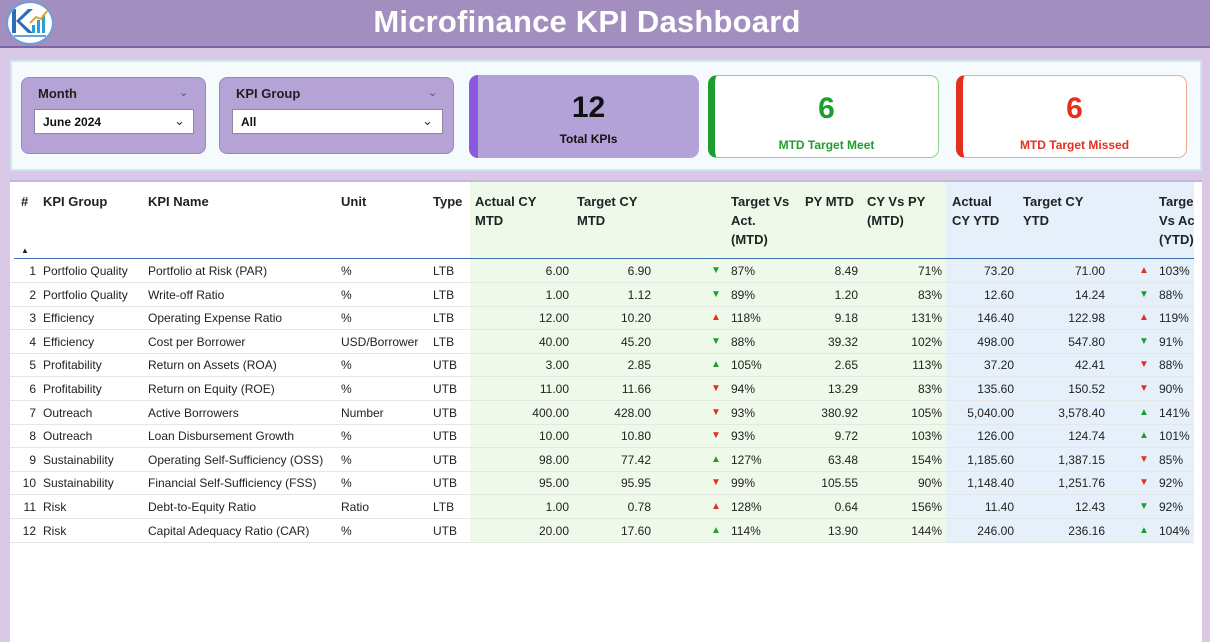 This screenshot has height=642, width=1210. What do you see at coordinates (25, 201) in the screenshot?
I see `col-header-num: #` at bounding box center [25, 201].